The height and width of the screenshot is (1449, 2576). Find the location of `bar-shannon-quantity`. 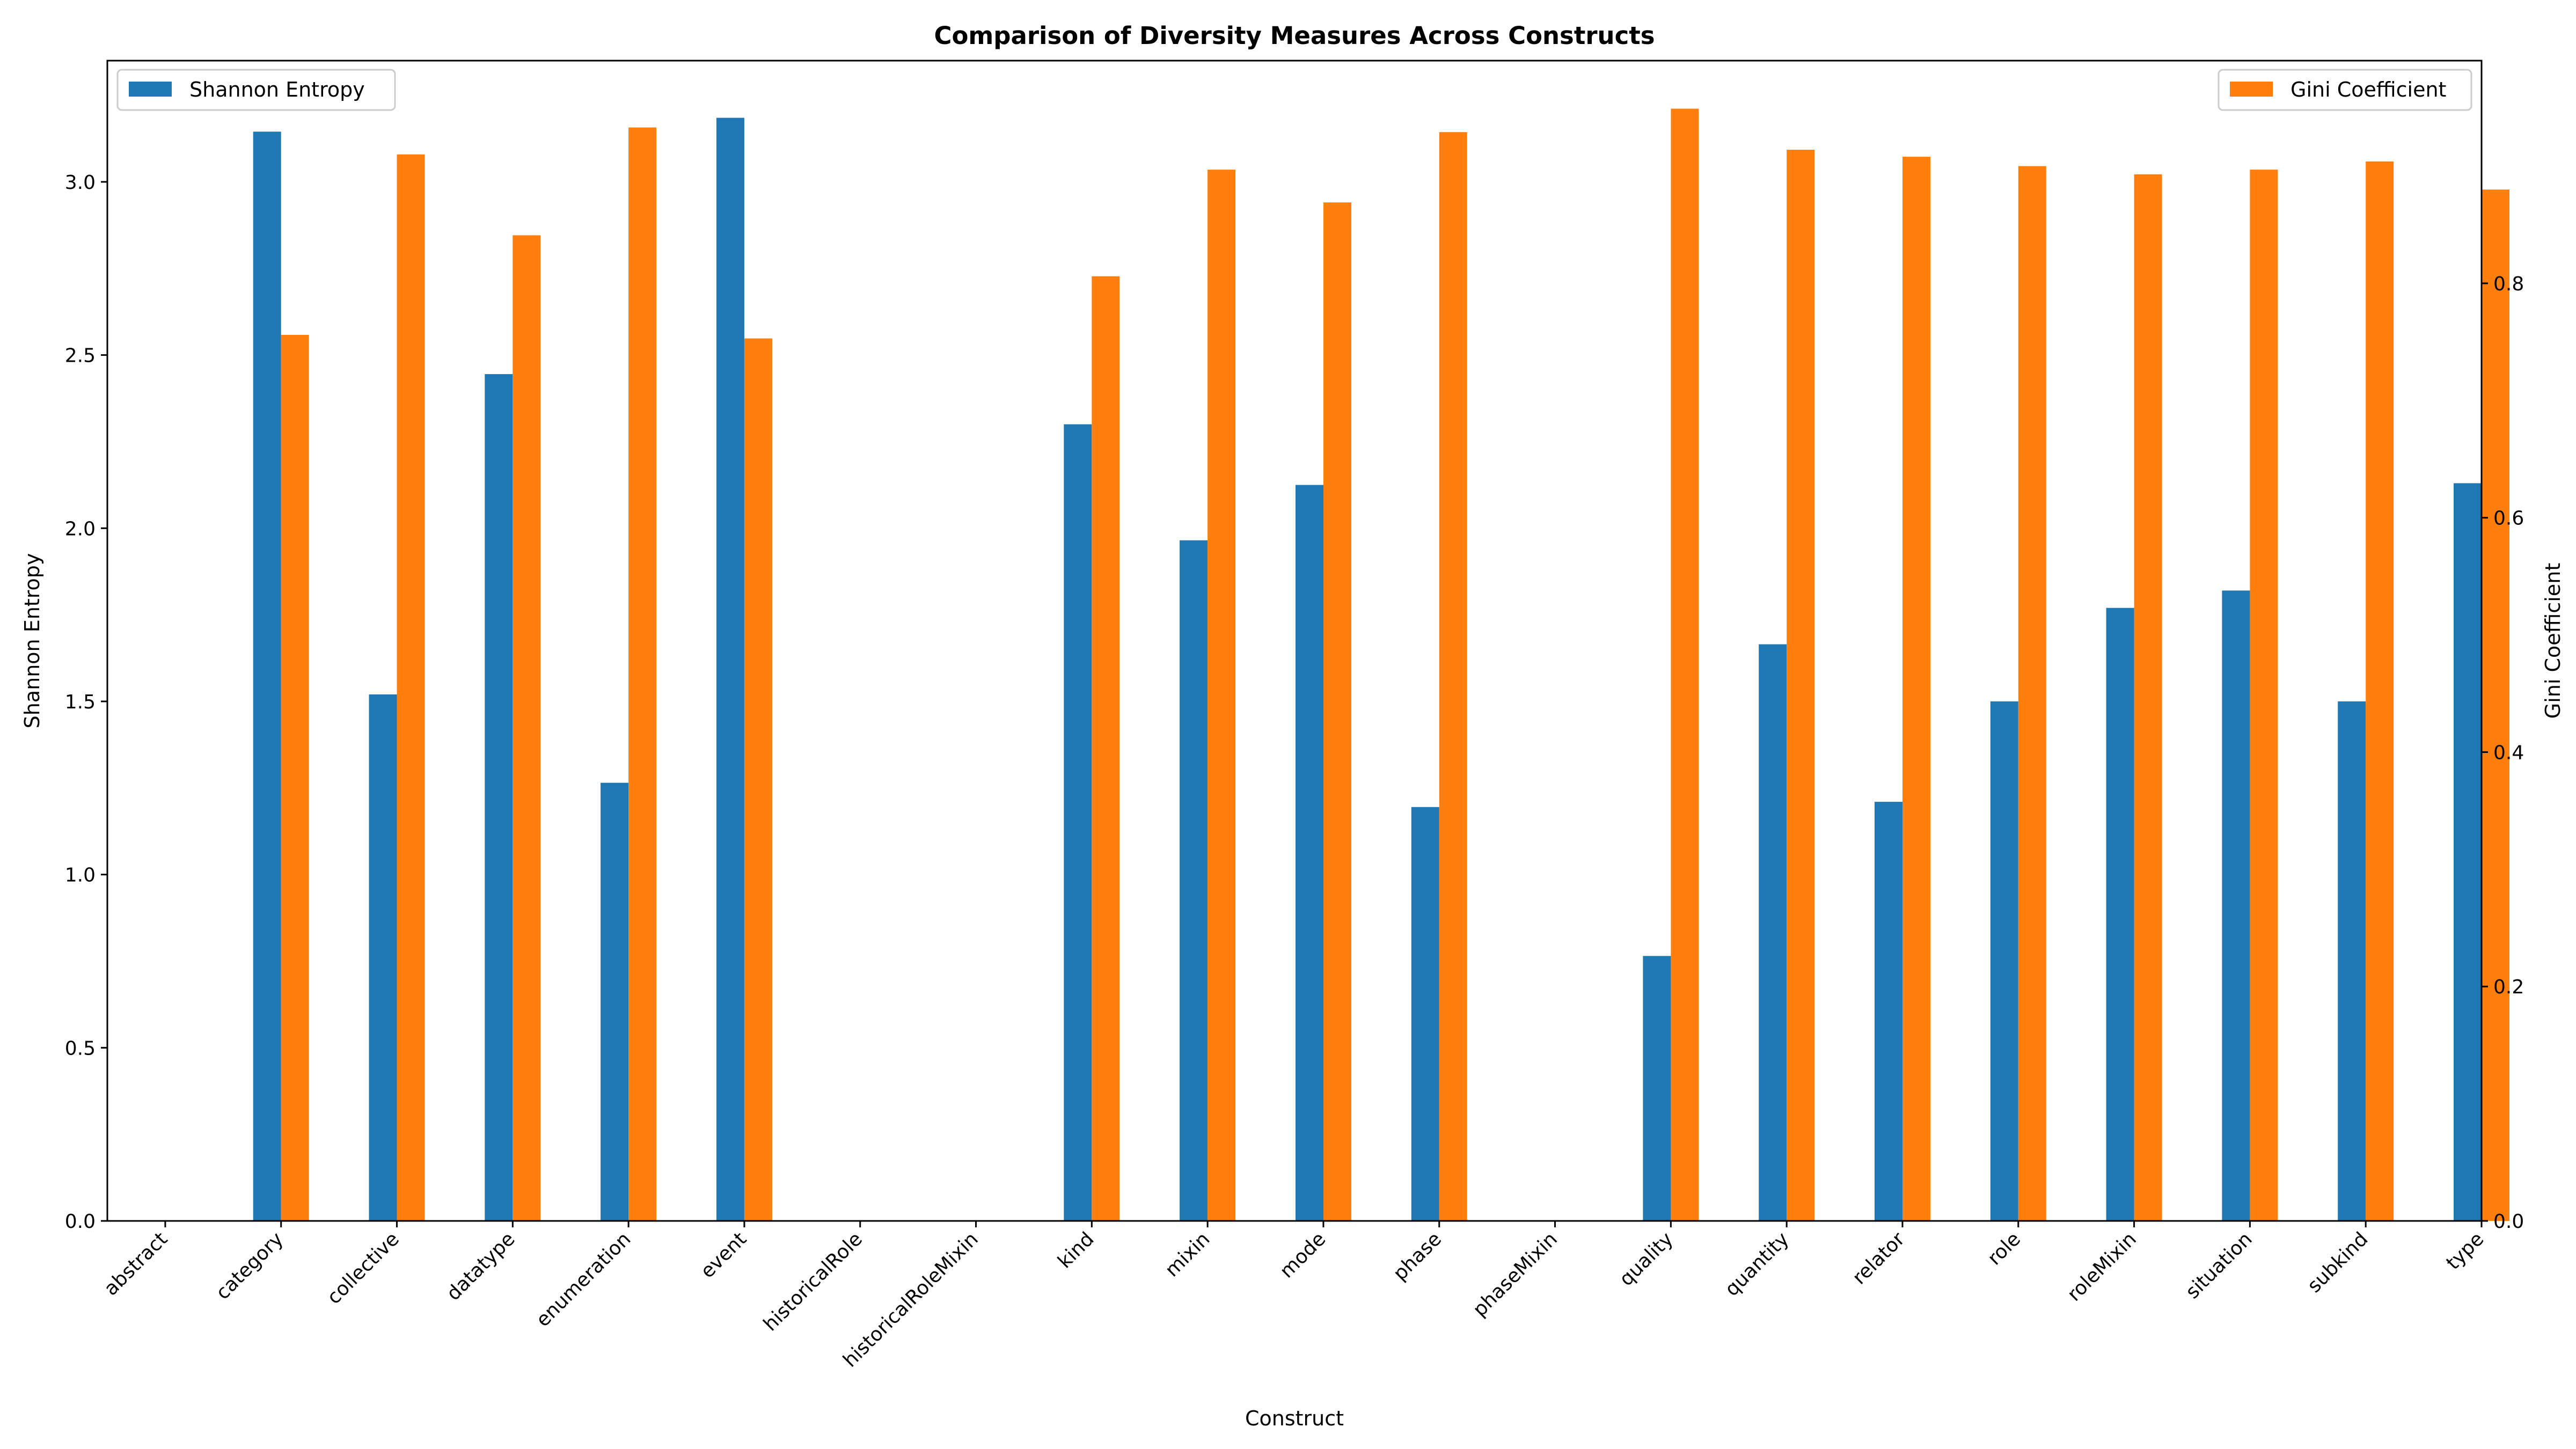

bar-shannon-quantity is located at coordinates (1773, 932).